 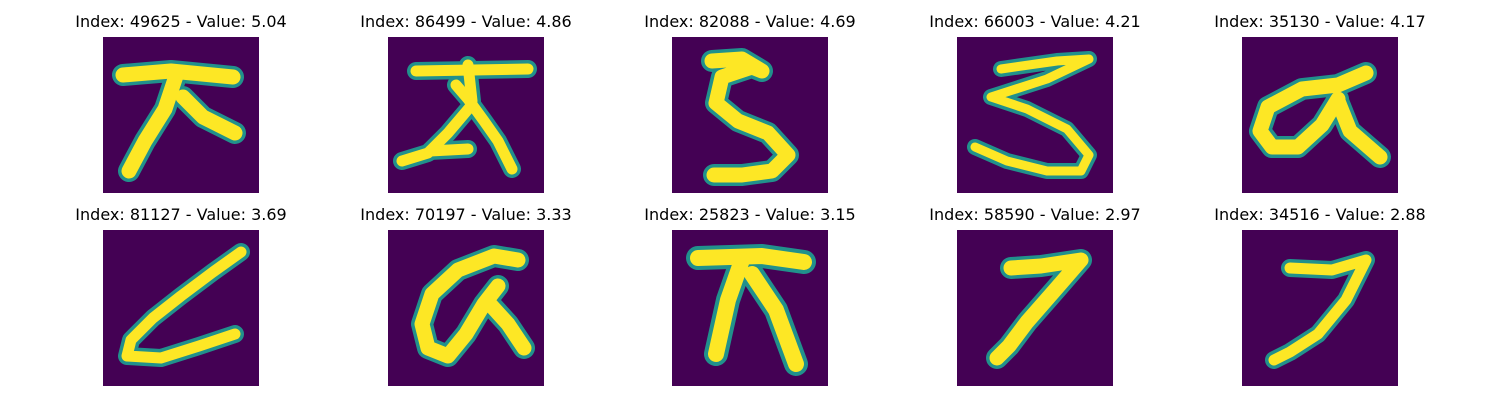 What do you see at coordinates (750, 21) in the screenshot?
I see `panel-title: Index: 82088 - Value: 4.69` at bounding box center [750, 21].